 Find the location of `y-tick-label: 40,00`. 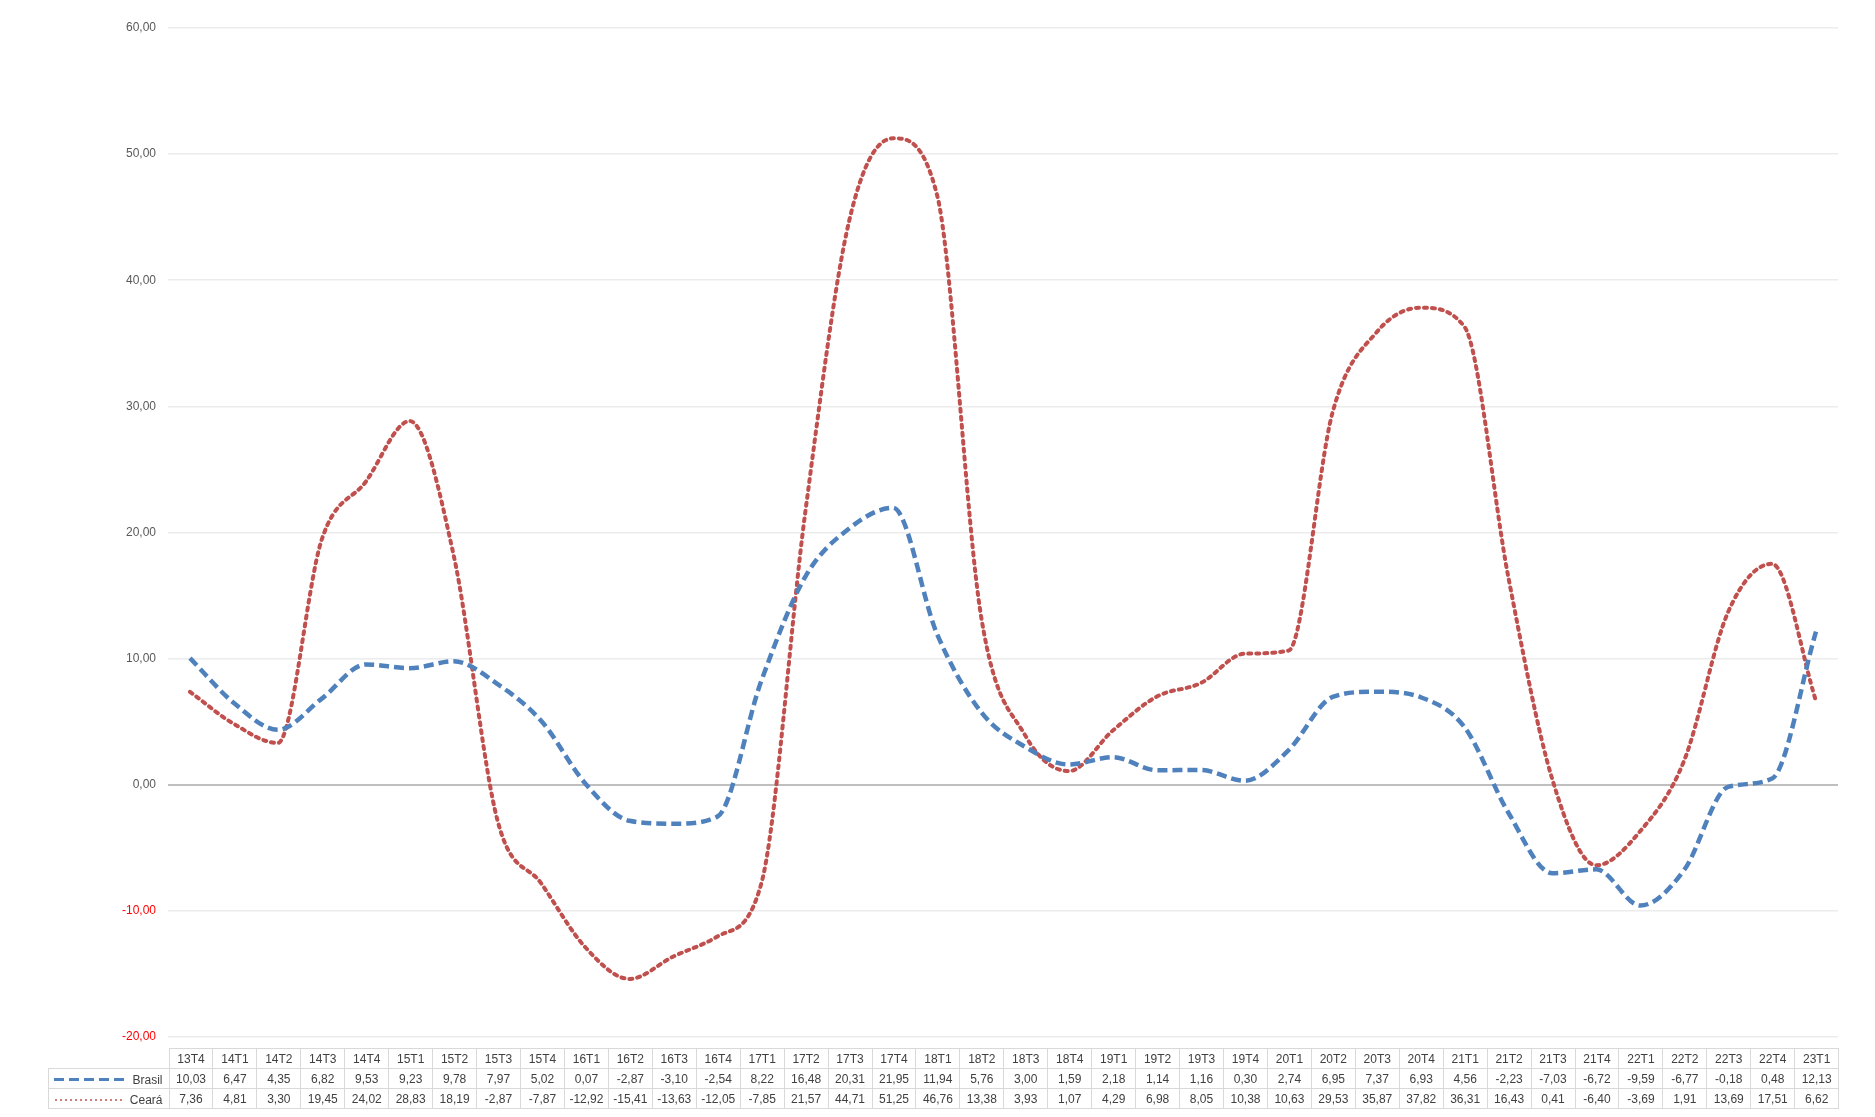

y-tick-label: 40,00 is located at coordinates (141, 279).